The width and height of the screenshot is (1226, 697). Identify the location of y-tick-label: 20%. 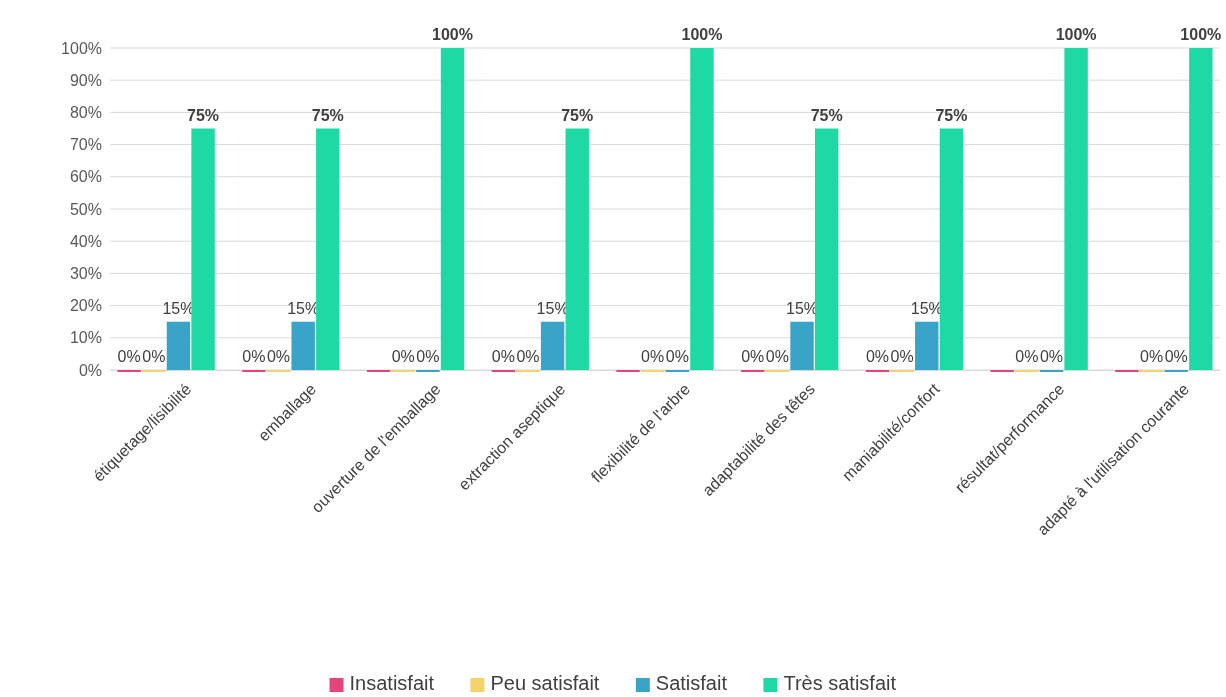
(85, 306).